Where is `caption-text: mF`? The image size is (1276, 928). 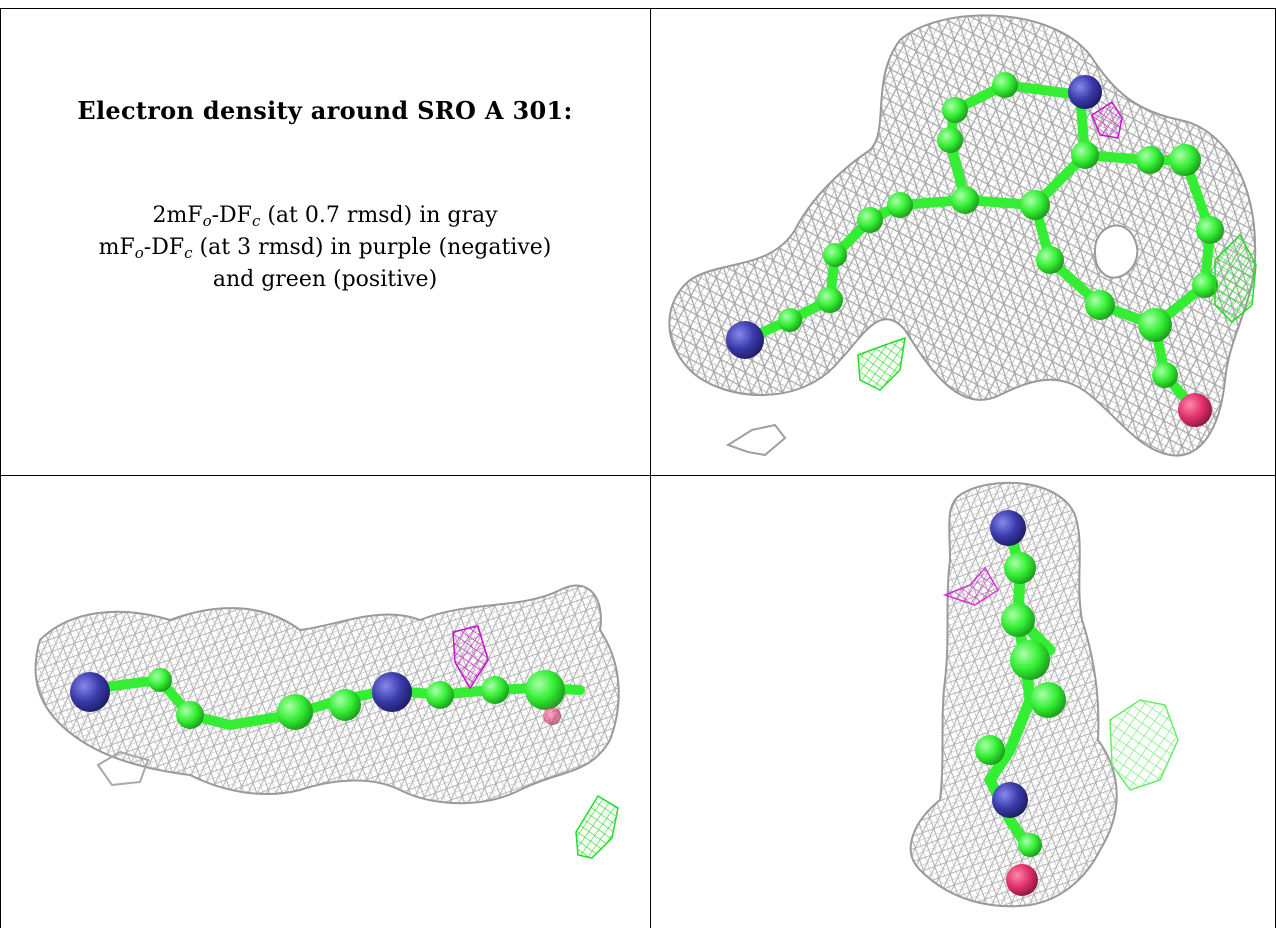 caption-text: mF is located at coordinates (116, 247).